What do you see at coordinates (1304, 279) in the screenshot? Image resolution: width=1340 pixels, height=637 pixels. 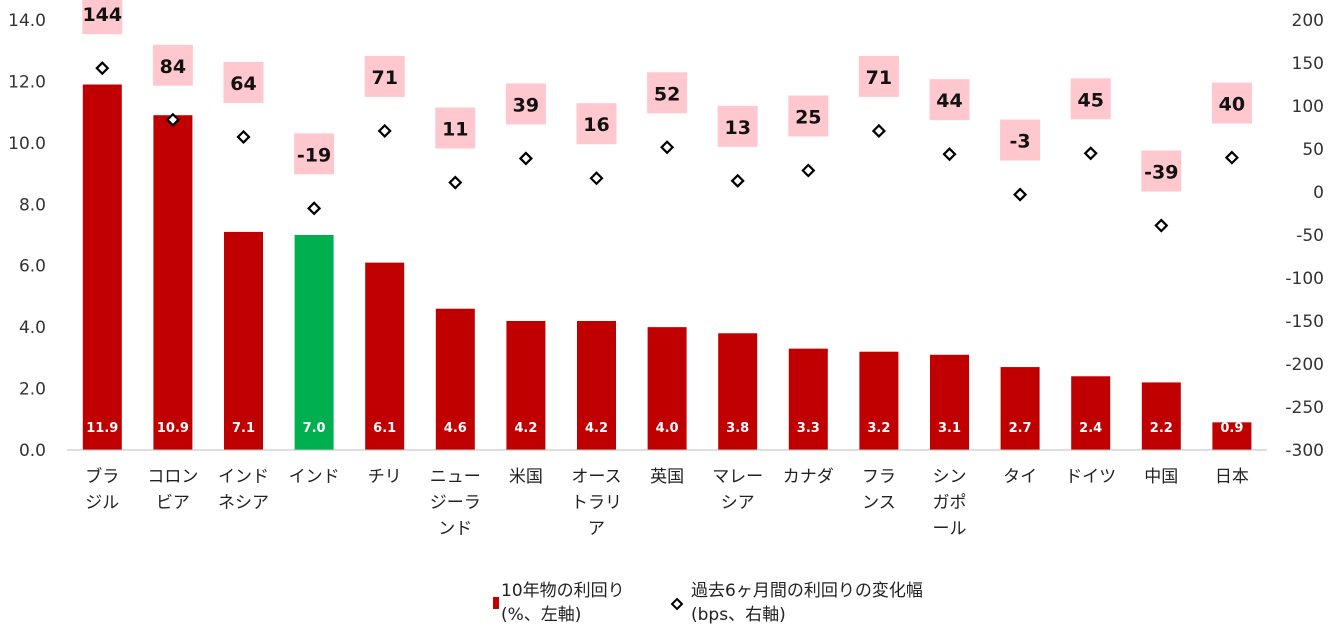 I see `right-tick-label: -100` at bounding box center [1304, 279].